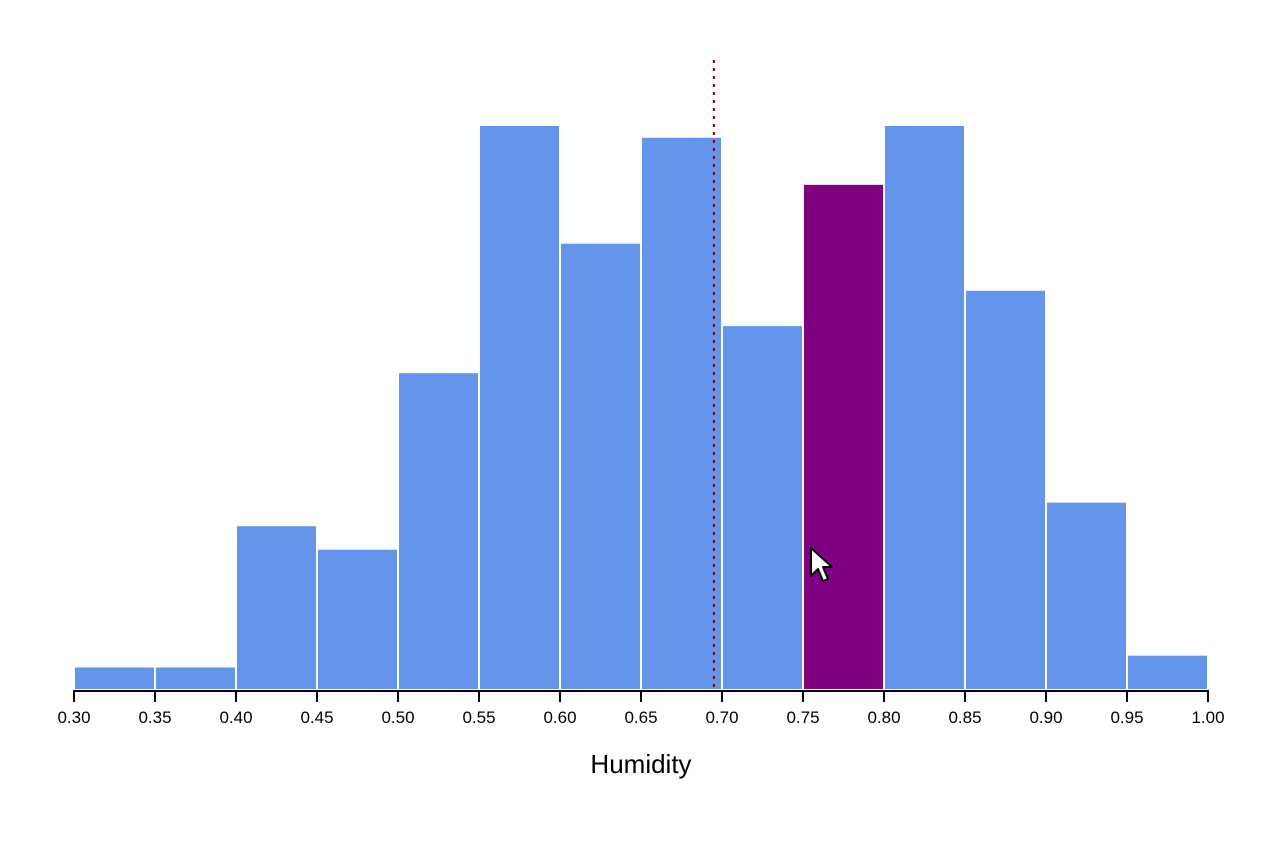 Image resolution: width=1283 pixels, height=841 pixels. Describe the element at coordinates (1126, 717) in the screenshot. I see `x-tick-label: 0.95` at that location.